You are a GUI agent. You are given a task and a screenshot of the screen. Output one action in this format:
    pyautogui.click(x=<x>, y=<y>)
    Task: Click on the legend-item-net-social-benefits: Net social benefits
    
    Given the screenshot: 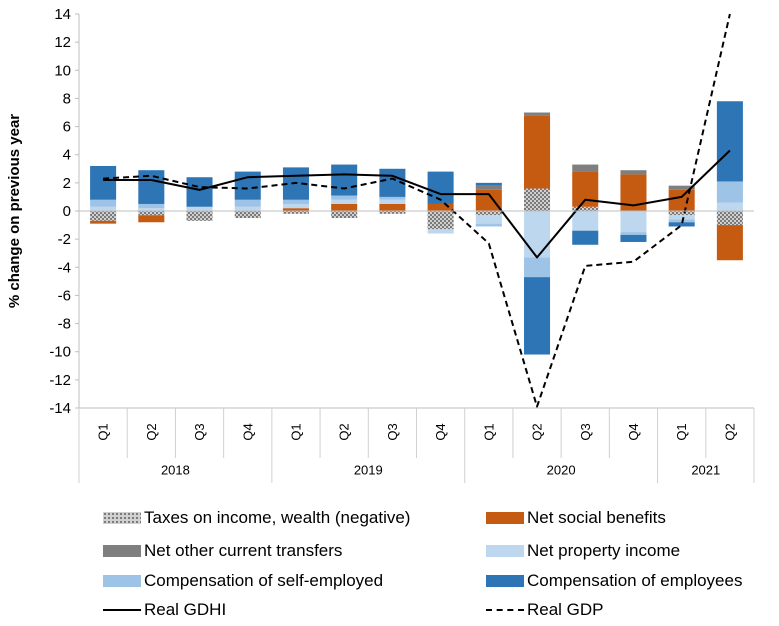 What is the action you would take?
    pyautogui.click(x=576, y=518)
    